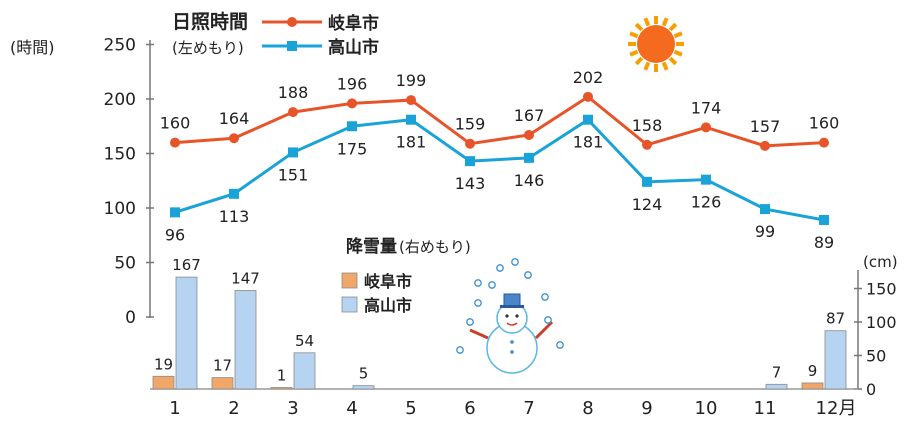 The image size is (906, 428). Describe the element at coordinates (587, 408) in the screenshot. I see `x-tick-label: 8` at that location.